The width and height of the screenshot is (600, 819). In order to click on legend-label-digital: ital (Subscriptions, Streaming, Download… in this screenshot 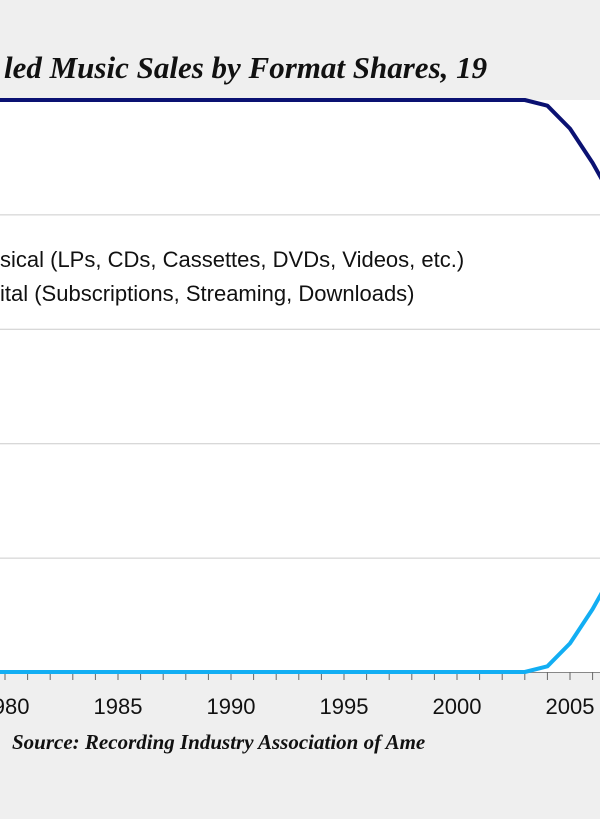, I will do `click(207, 293)`.